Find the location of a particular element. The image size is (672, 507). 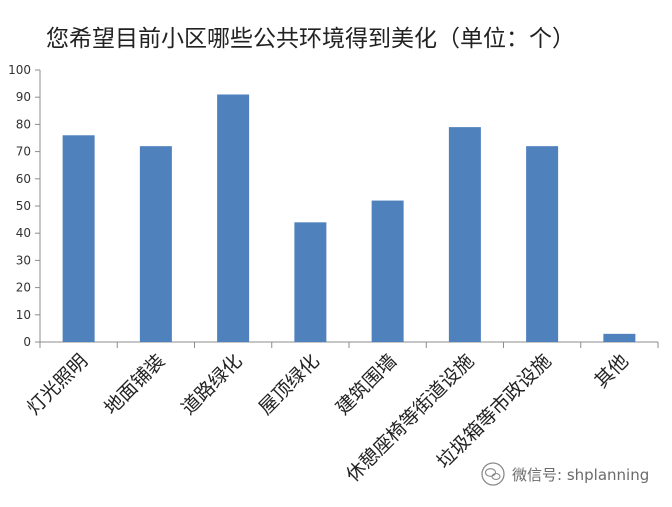

x-category-label: 建筑围墙 is located at coordinates (366, 384).